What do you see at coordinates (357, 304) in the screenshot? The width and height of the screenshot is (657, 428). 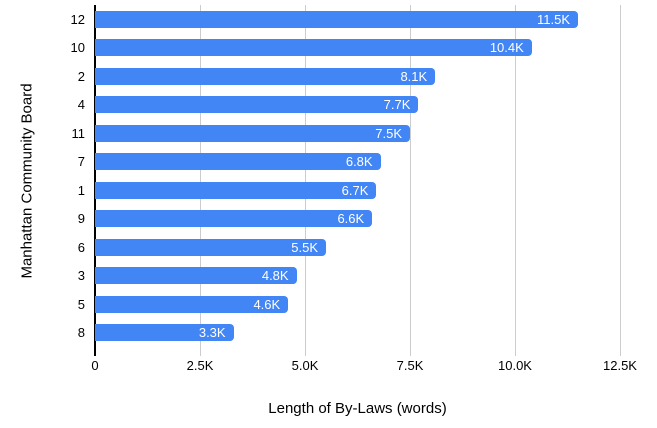 I see `bar-row: 4.6K` at bounding box center [357, 304].